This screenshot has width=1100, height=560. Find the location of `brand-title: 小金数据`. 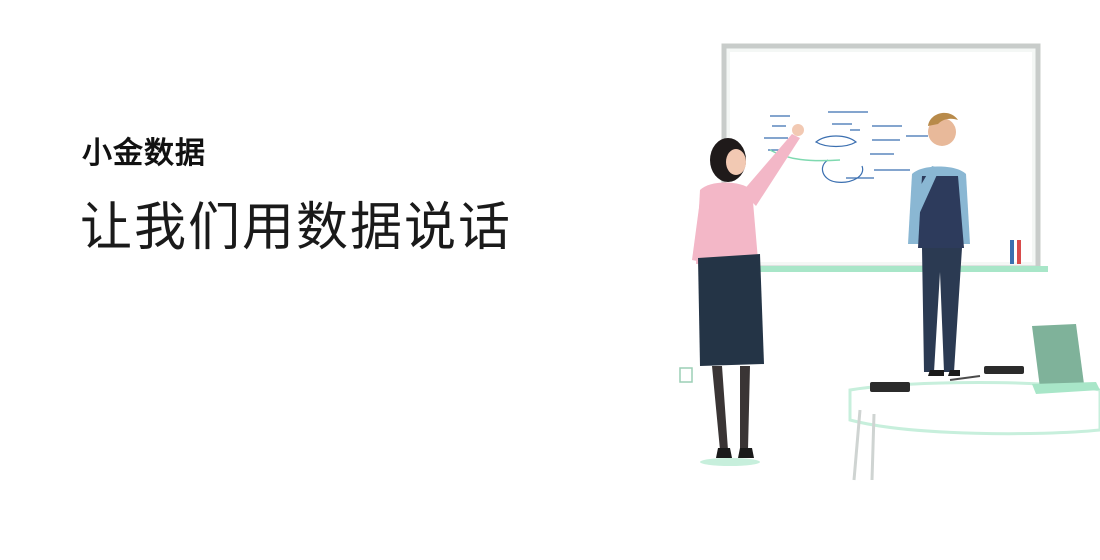

brand-title: 小金数据 is located at coordinates (144, 153).